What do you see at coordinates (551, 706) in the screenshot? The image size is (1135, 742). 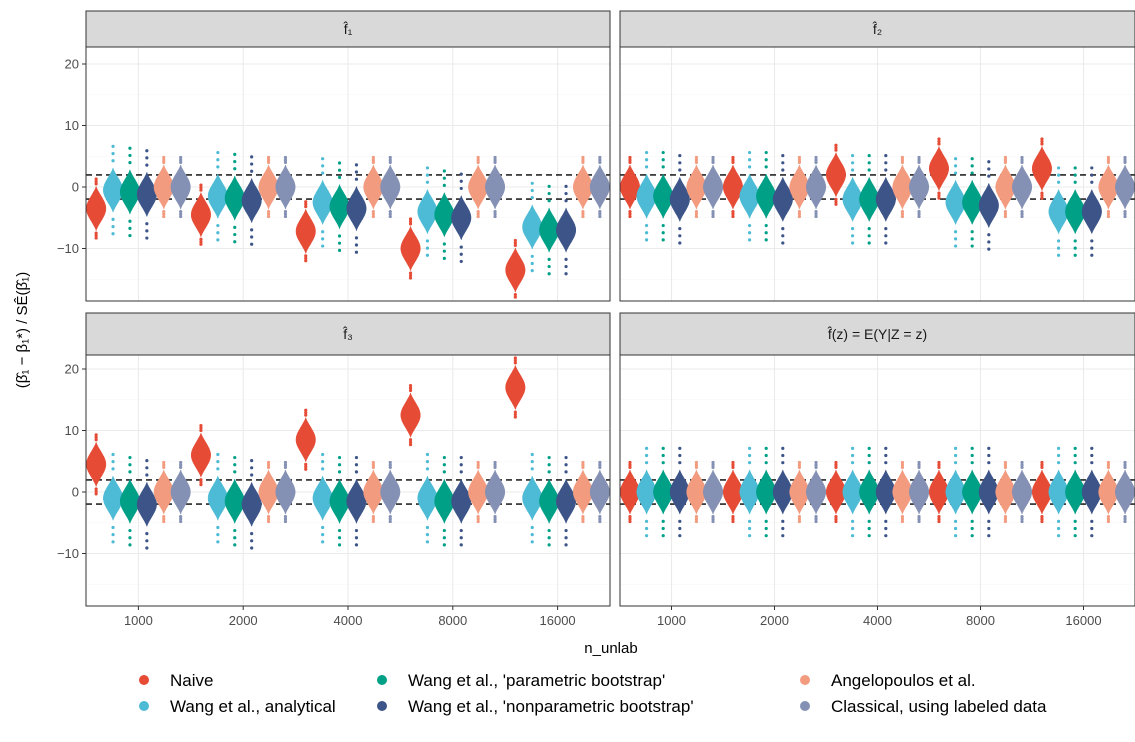 I see `legend-label: Wang et al., 'nonparametric bootstrap'` at bounding box center [551, 706].